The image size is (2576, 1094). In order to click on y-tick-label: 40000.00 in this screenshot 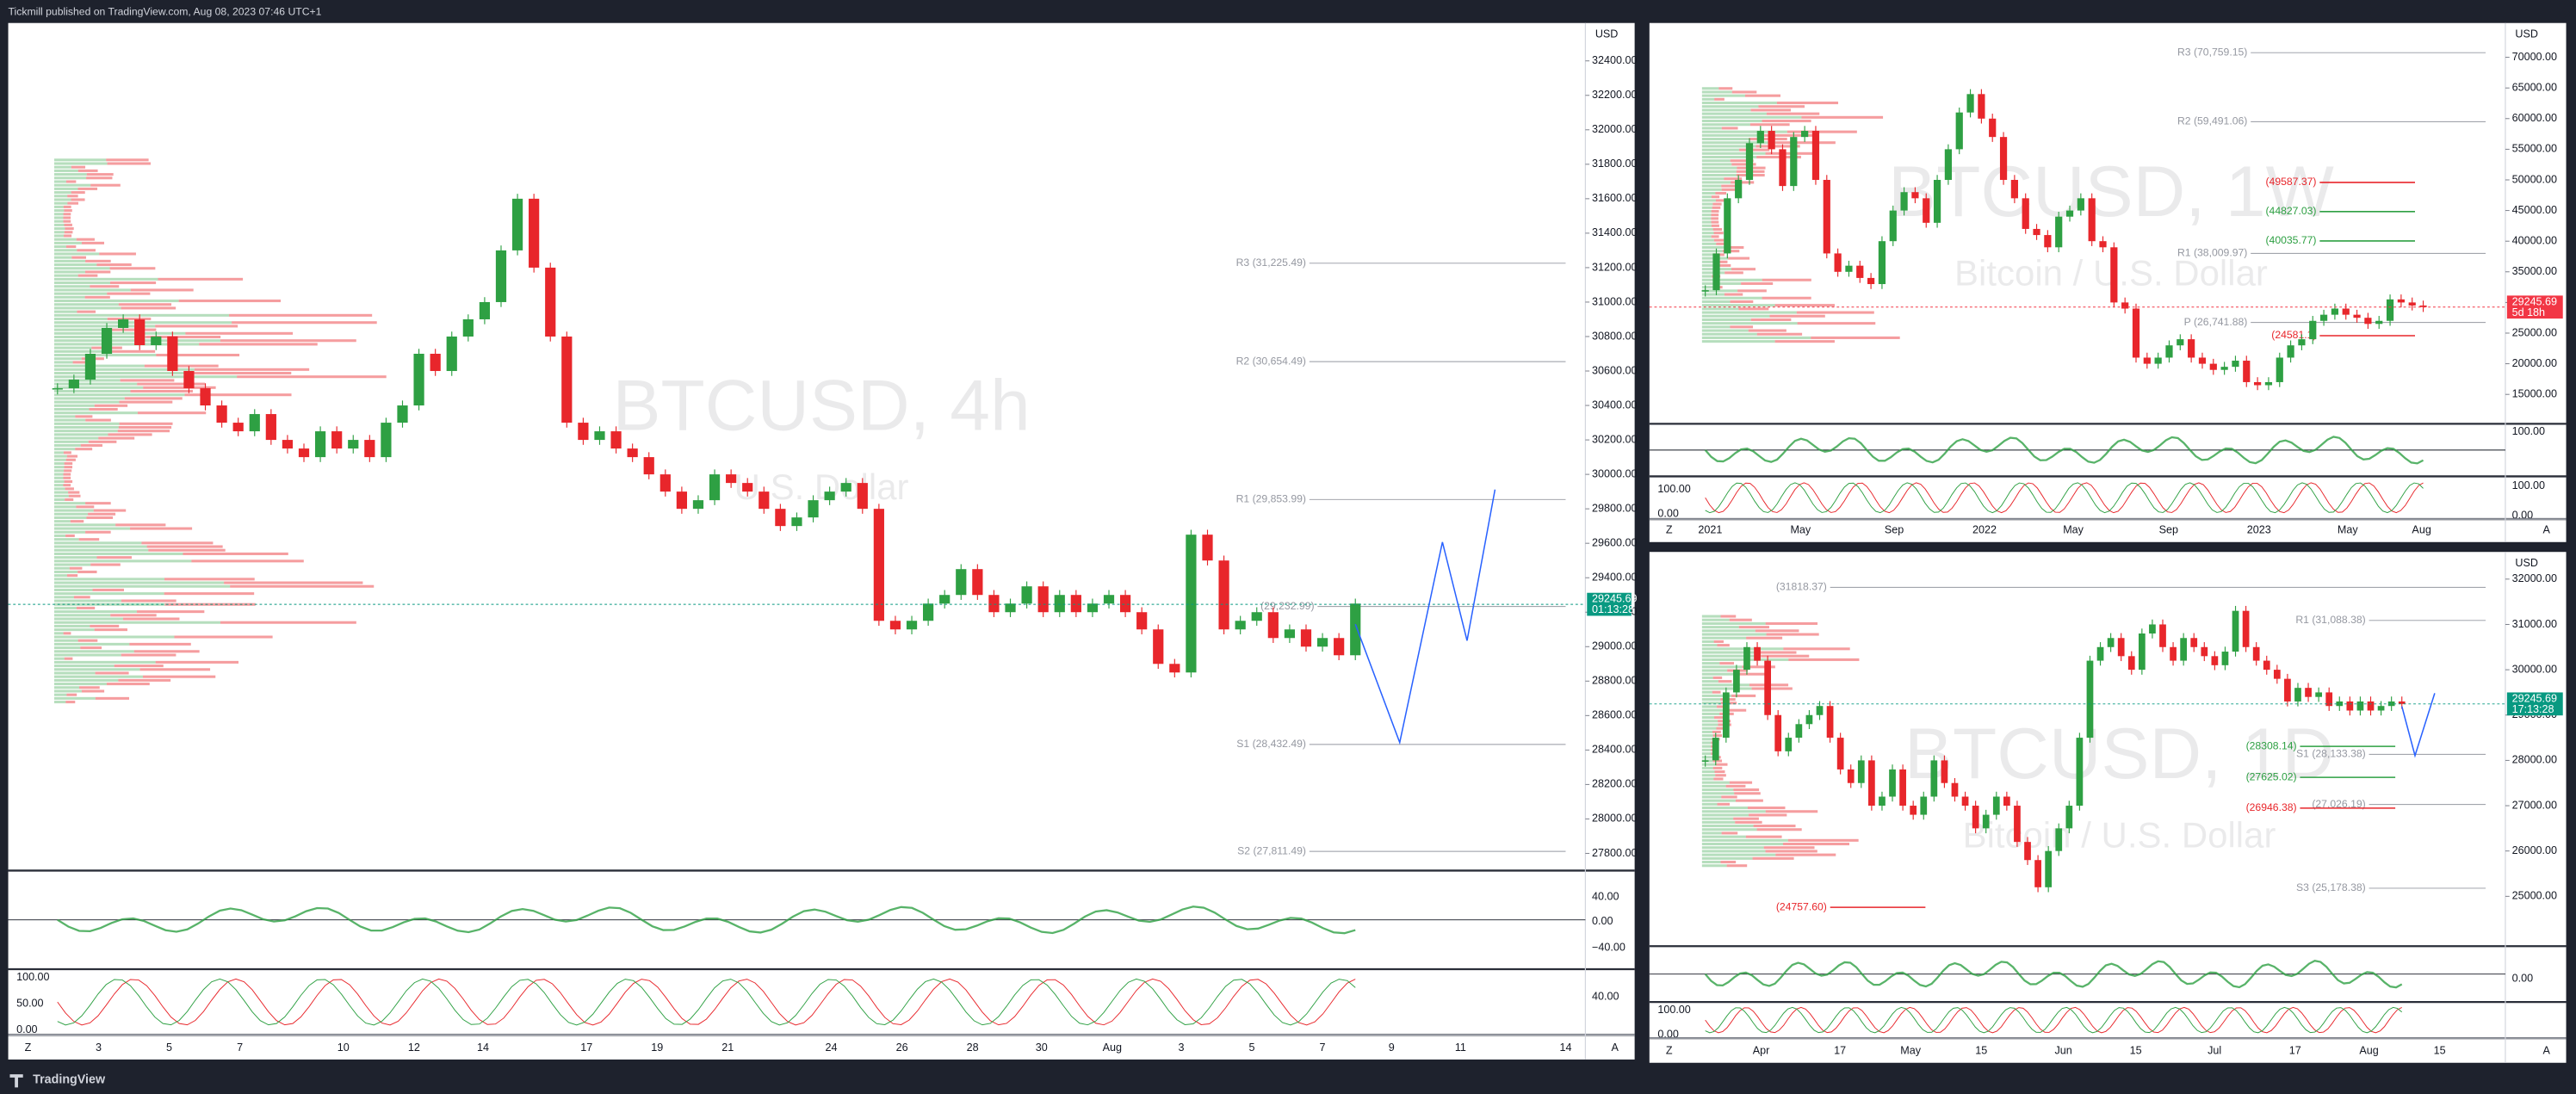, I will do `click(2535, 241)`.